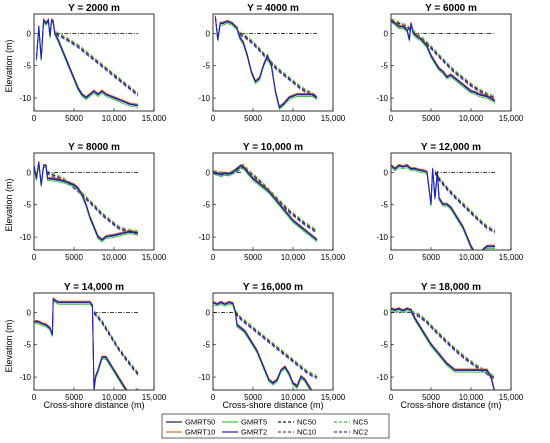 The height and width of the screenshot is (443, 550). Describe the element at coordinates (275, 426) in the screenshot. I see `legend-box` at that location.